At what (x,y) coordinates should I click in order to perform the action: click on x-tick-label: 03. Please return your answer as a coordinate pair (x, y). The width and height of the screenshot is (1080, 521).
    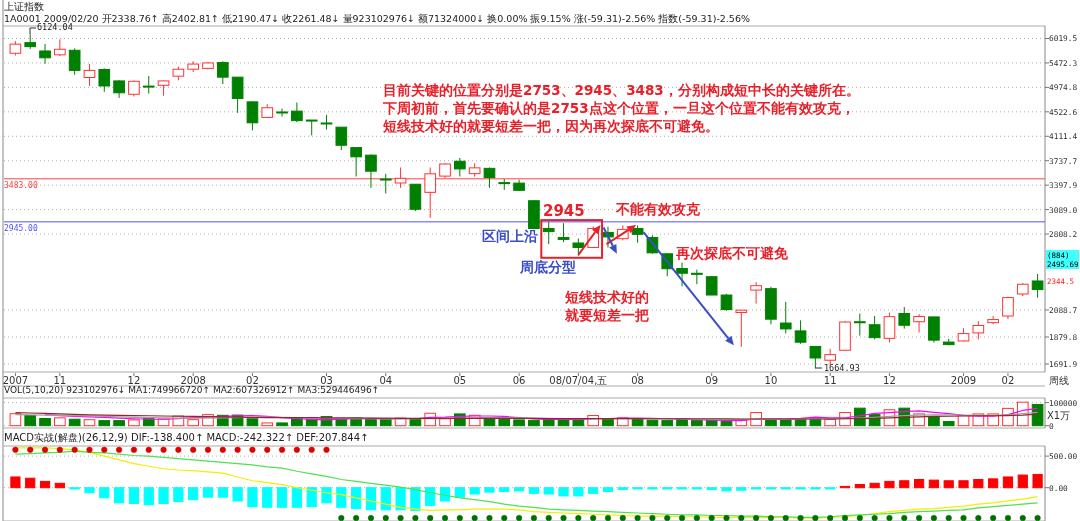
    Looking at the image, I should click on (326, 380).